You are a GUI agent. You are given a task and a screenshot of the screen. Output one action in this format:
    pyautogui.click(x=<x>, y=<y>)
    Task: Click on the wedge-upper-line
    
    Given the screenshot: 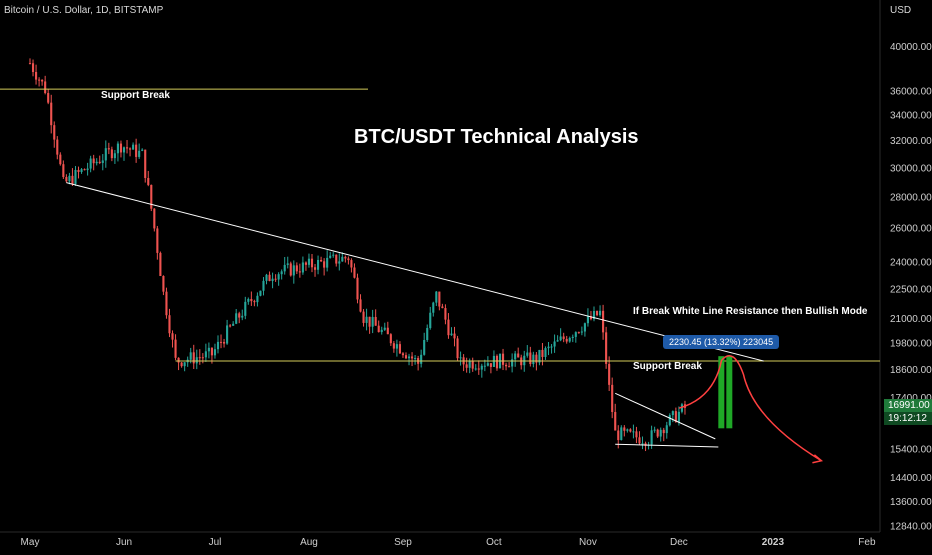 What is the action you would take?
    pyautogui.click(x=665, y=416)
    